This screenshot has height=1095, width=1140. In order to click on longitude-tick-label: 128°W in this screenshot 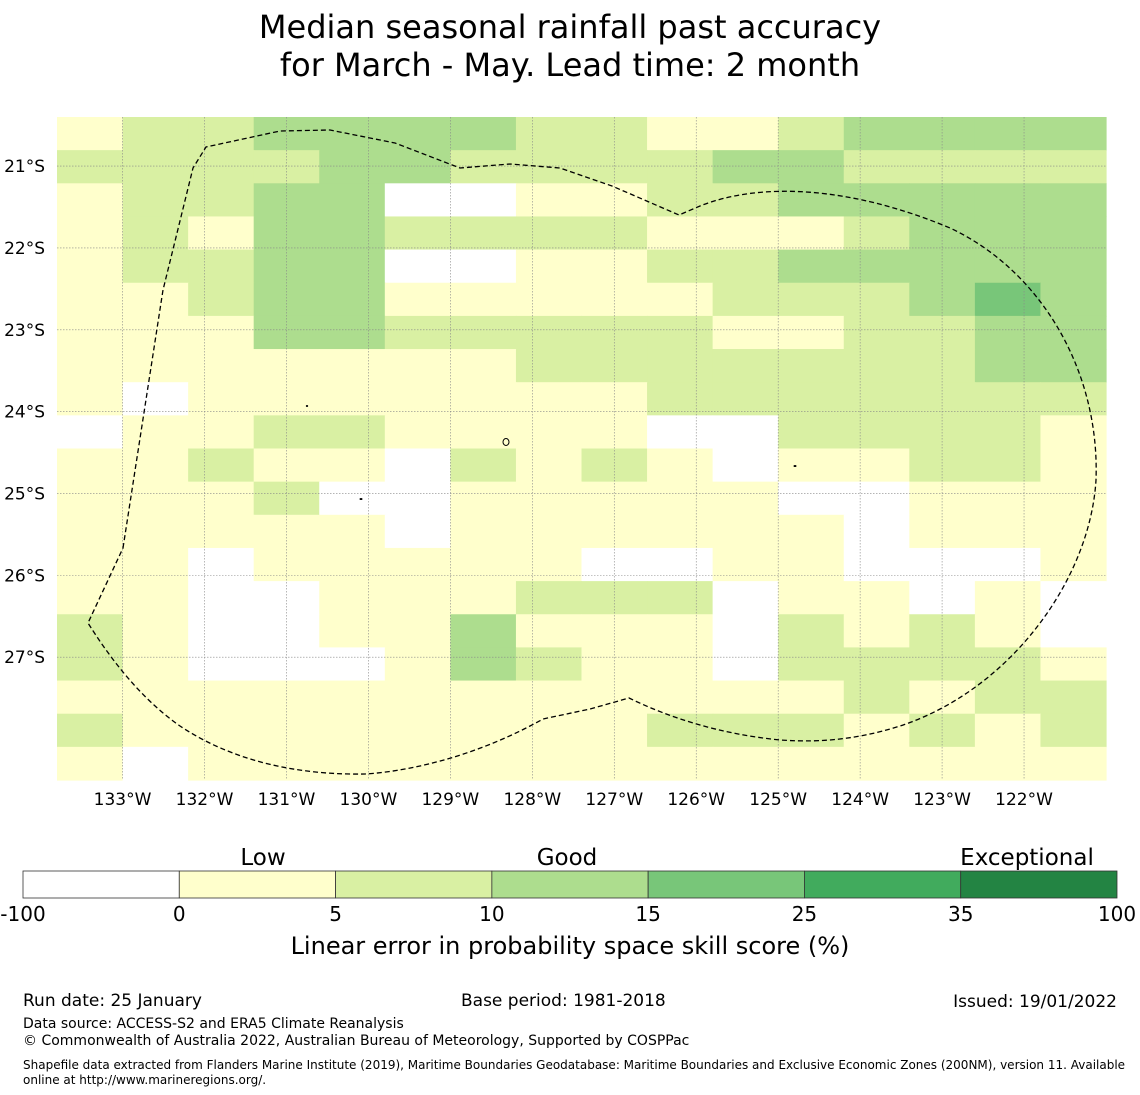, I will do `click(532, 800)`.